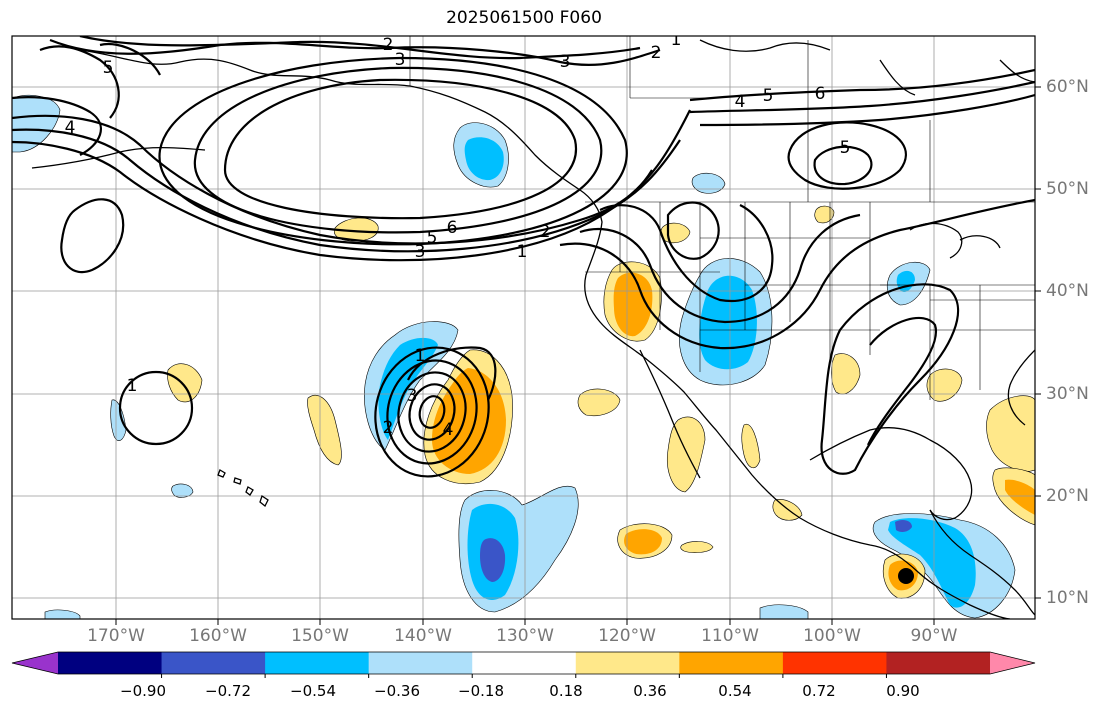 This screenshot has width=1105, height=712. I want to click on lat-label: 40°N, so click(1067, 291).